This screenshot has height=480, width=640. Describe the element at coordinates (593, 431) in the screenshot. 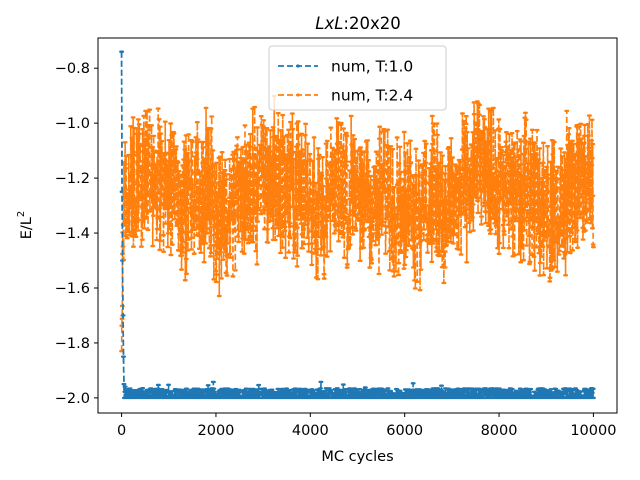

I see `x-tick-label: 10000` at that location.